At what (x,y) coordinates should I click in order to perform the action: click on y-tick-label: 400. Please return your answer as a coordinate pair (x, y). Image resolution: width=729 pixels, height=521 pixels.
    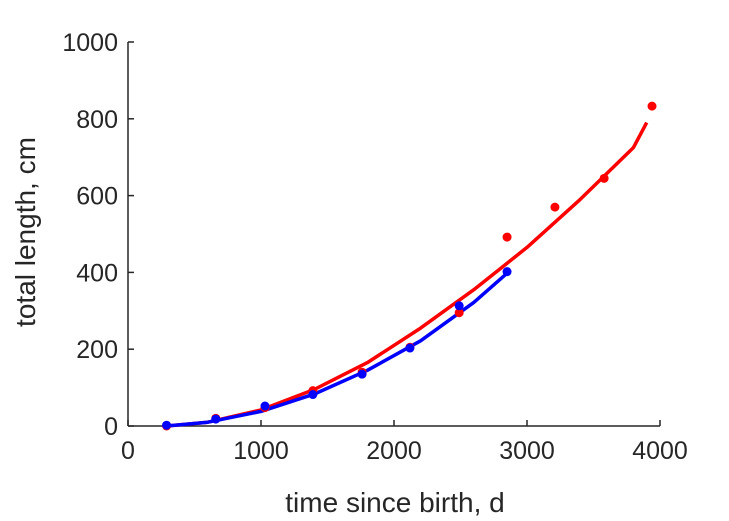
    Looking at the image, I should click on (97, 273).